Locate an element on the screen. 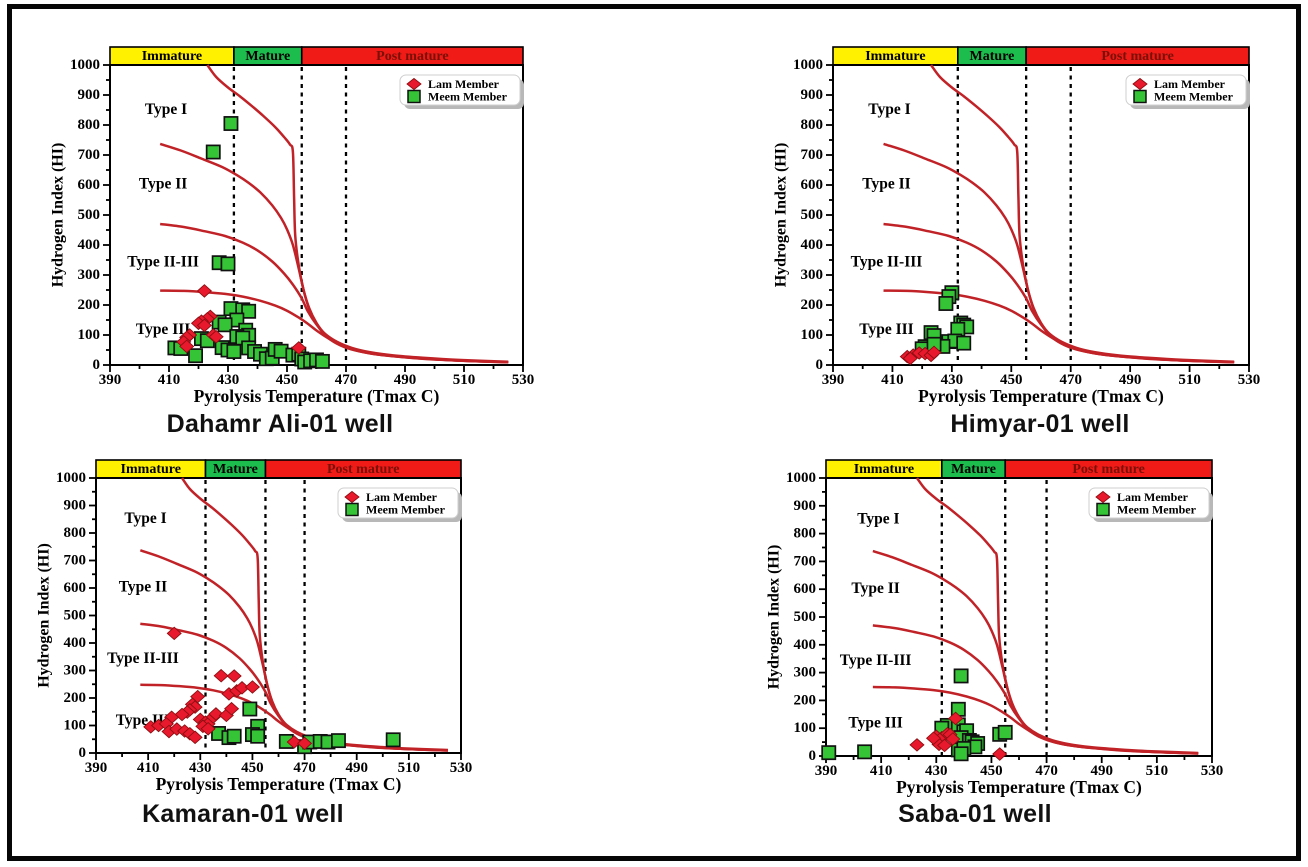 The image size is (1308, 867). legend-box is located at coordinates (1186, 90).